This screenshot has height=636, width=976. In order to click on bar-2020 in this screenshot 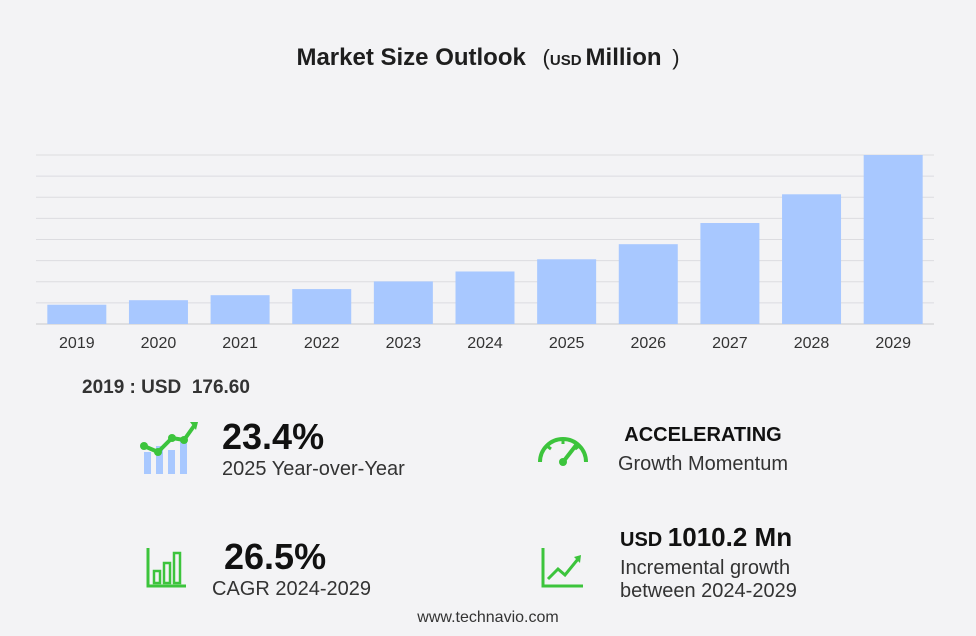, I will do `click(158, 312)`.